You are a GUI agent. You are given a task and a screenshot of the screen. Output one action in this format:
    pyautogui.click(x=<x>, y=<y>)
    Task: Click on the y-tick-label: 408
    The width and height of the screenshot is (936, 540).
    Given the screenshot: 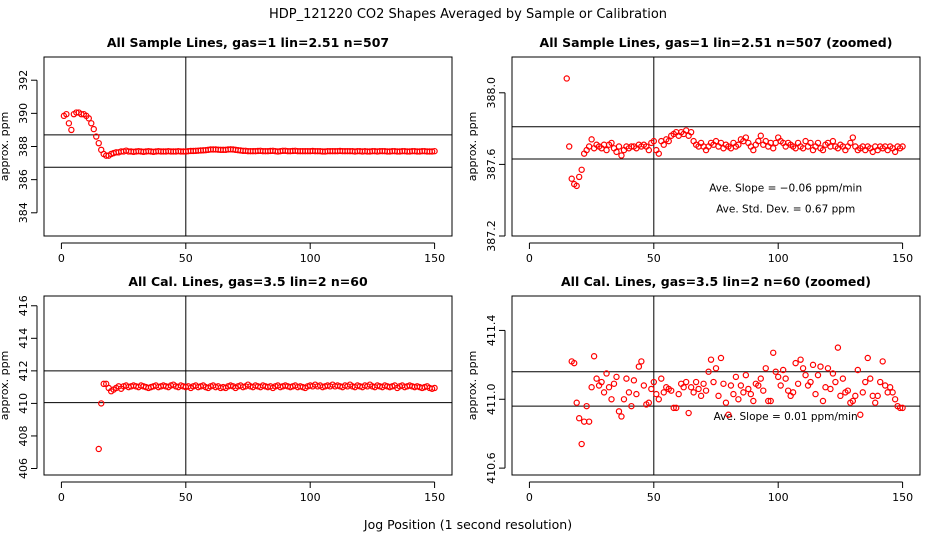 What is the action you would take?
    pyautogui.click(x=23, y=435)
    